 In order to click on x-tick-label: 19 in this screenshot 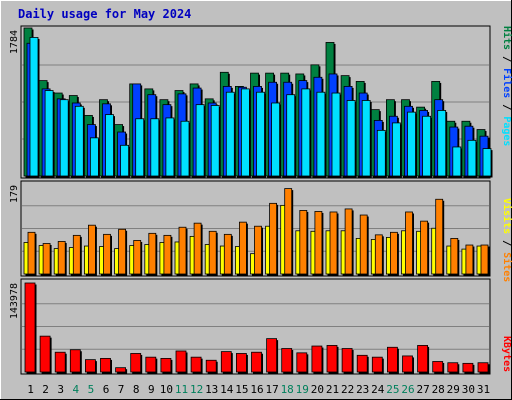, I will do `click(302, 389)`.